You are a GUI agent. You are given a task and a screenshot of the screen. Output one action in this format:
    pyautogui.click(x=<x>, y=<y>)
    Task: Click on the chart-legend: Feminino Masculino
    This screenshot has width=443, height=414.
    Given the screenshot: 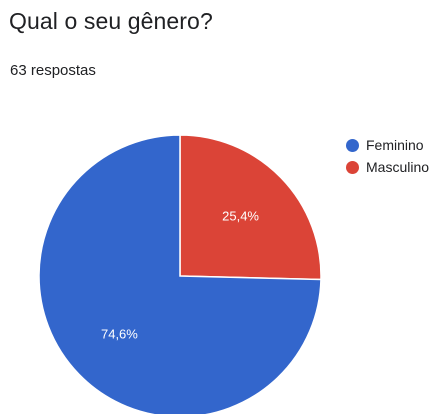 What is the action you would take?
    pyautogui.click(x=387, y=156)
    